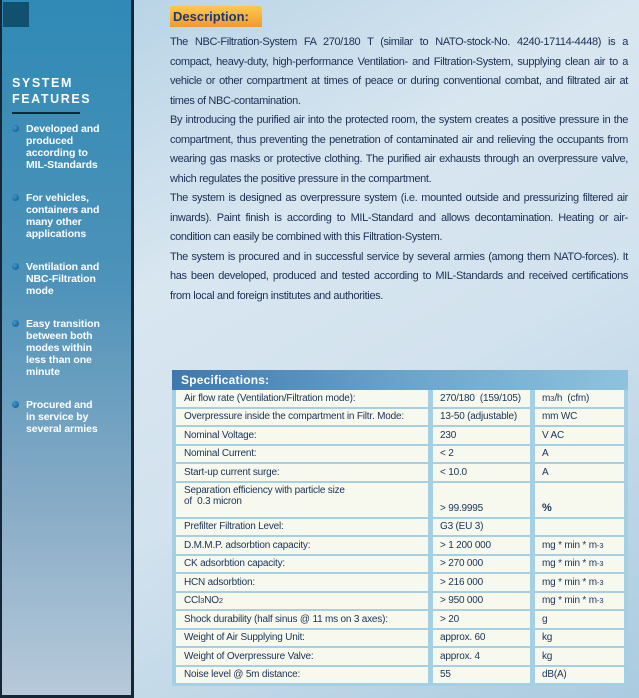 This screenshot has width=639, height=698. What do you see at coordinates (481, 526) in the screenshot?
I see `spec-value: G3 (EU 3)` at bounding box center [481, 526].